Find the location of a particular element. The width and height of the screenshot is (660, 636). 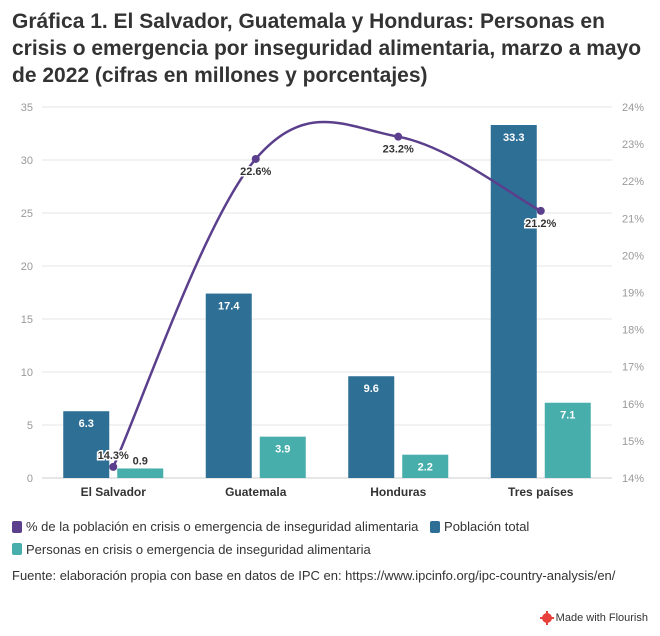

y-left-tick-label: 25 is located at coordinates (27, 214).